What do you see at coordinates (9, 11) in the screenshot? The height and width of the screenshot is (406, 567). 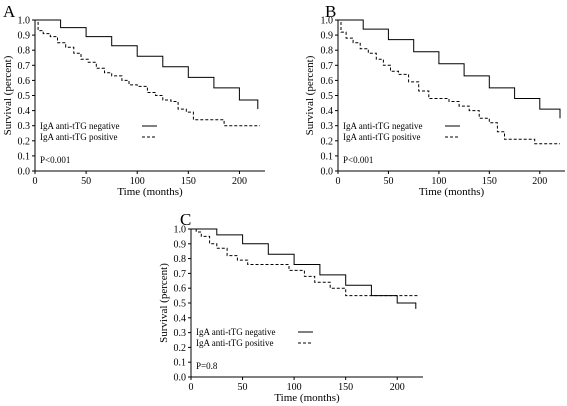 I see `panel-label: A` at bounding box center [9, 11].